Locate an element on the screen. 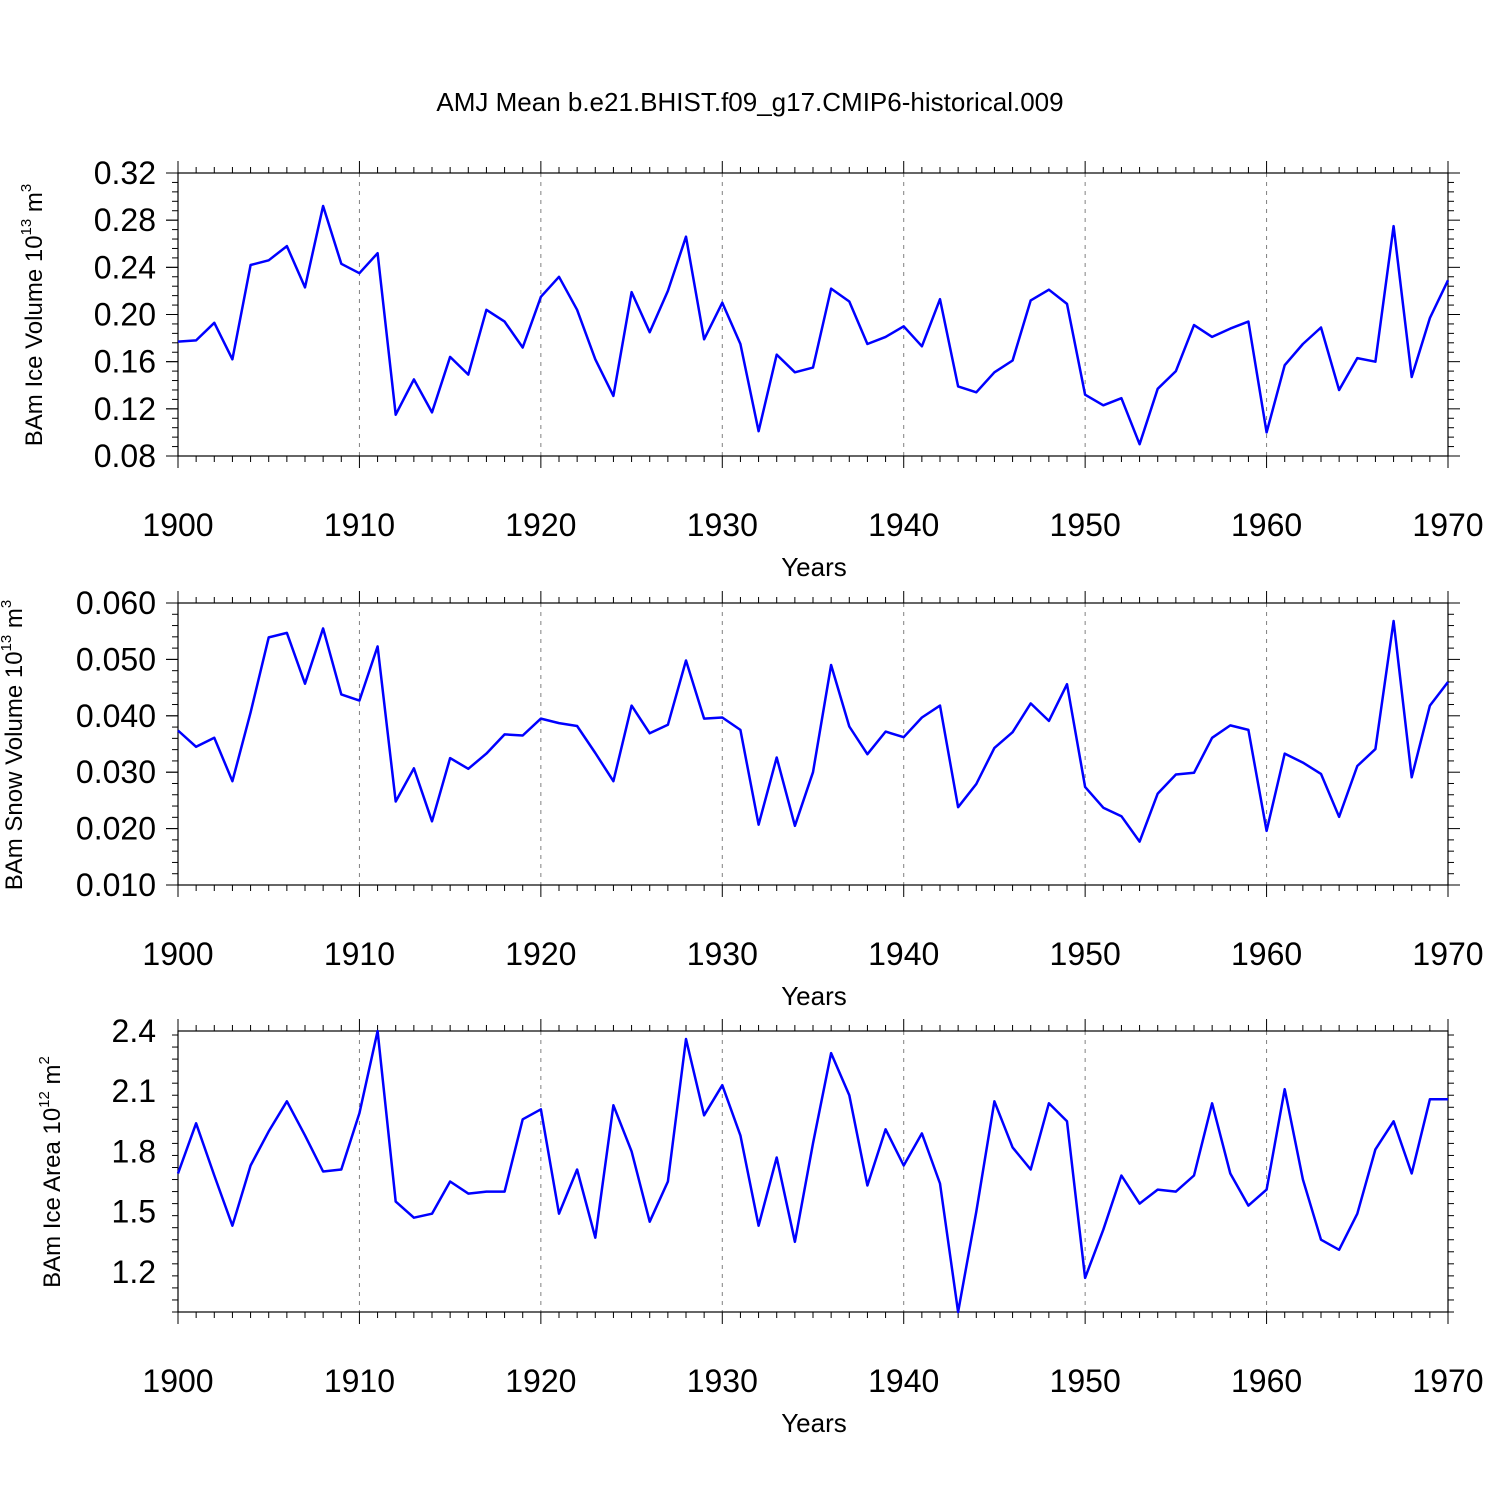 The width and height of the screenshot is (1500, 1500). y-tick-label: 0.010 is located at coordinates (116, 885).